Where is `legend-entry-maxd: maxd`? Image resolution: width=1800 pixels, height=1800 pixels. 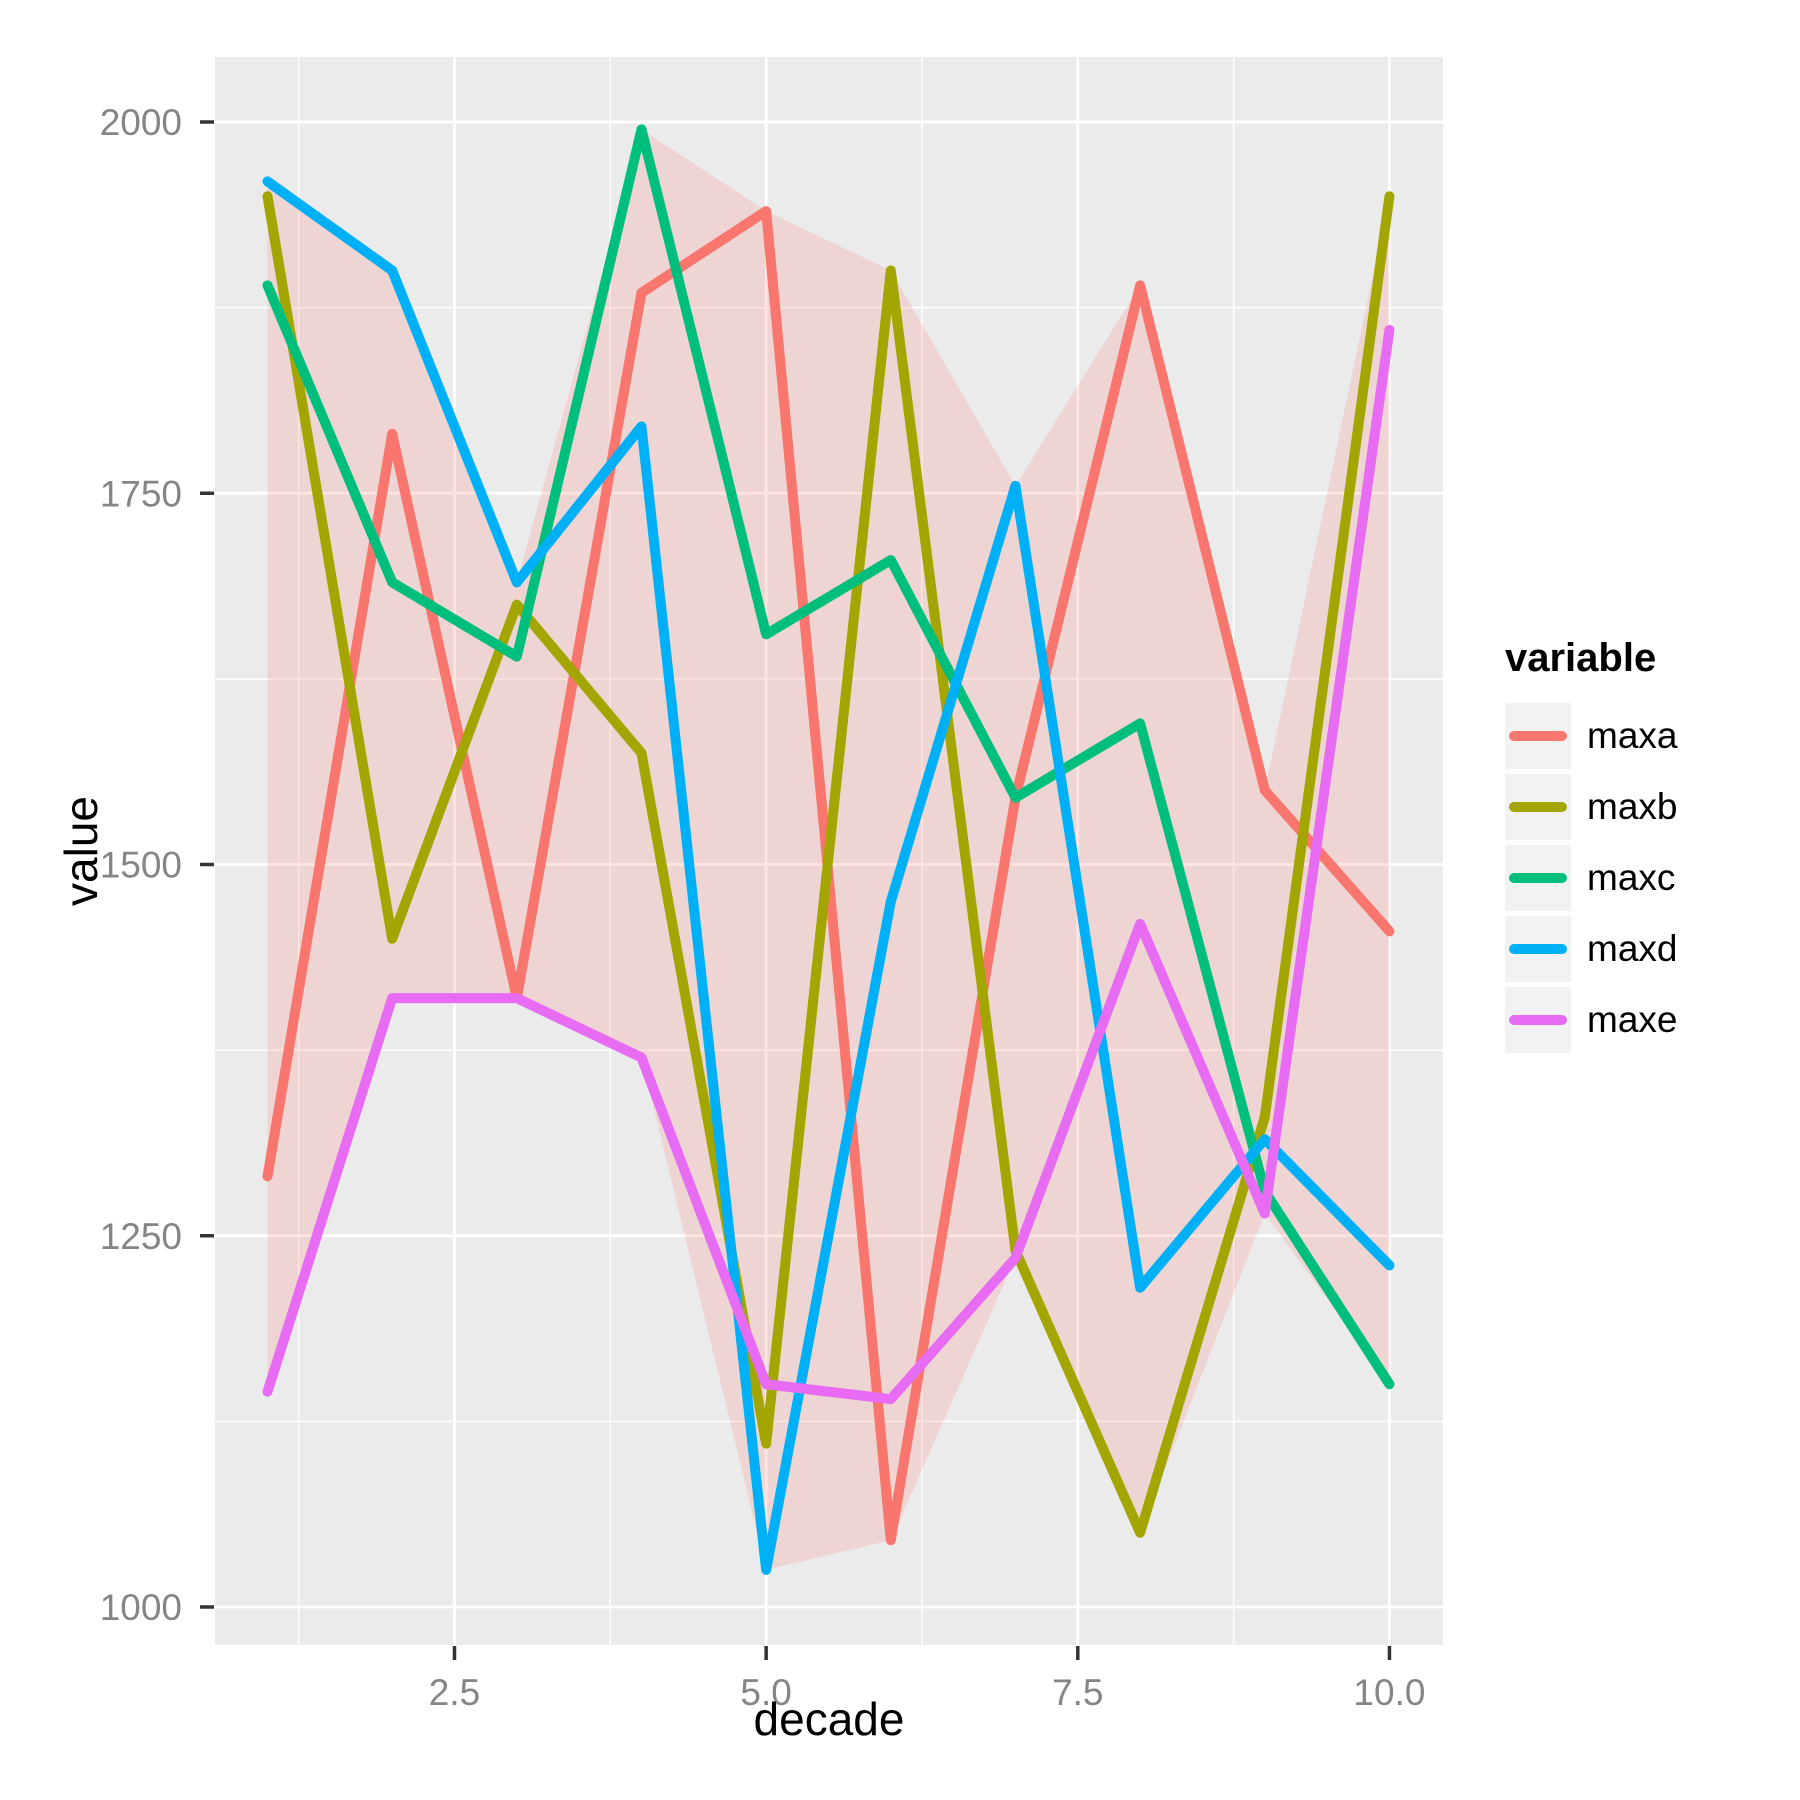 legend-entry-maxd: maxd is located at coordinates (1591, 949).